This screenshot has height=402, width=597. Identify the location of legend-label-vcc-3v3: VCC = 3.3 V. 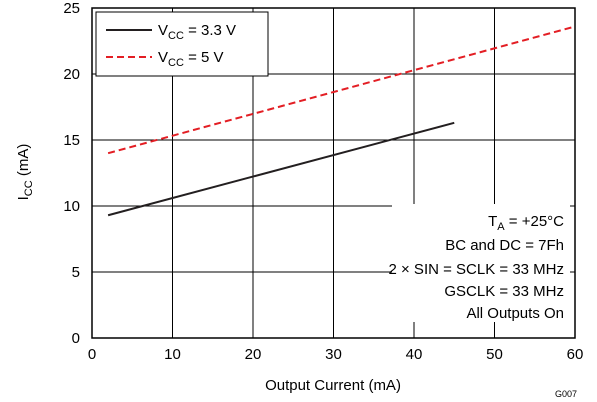
(197, 32).